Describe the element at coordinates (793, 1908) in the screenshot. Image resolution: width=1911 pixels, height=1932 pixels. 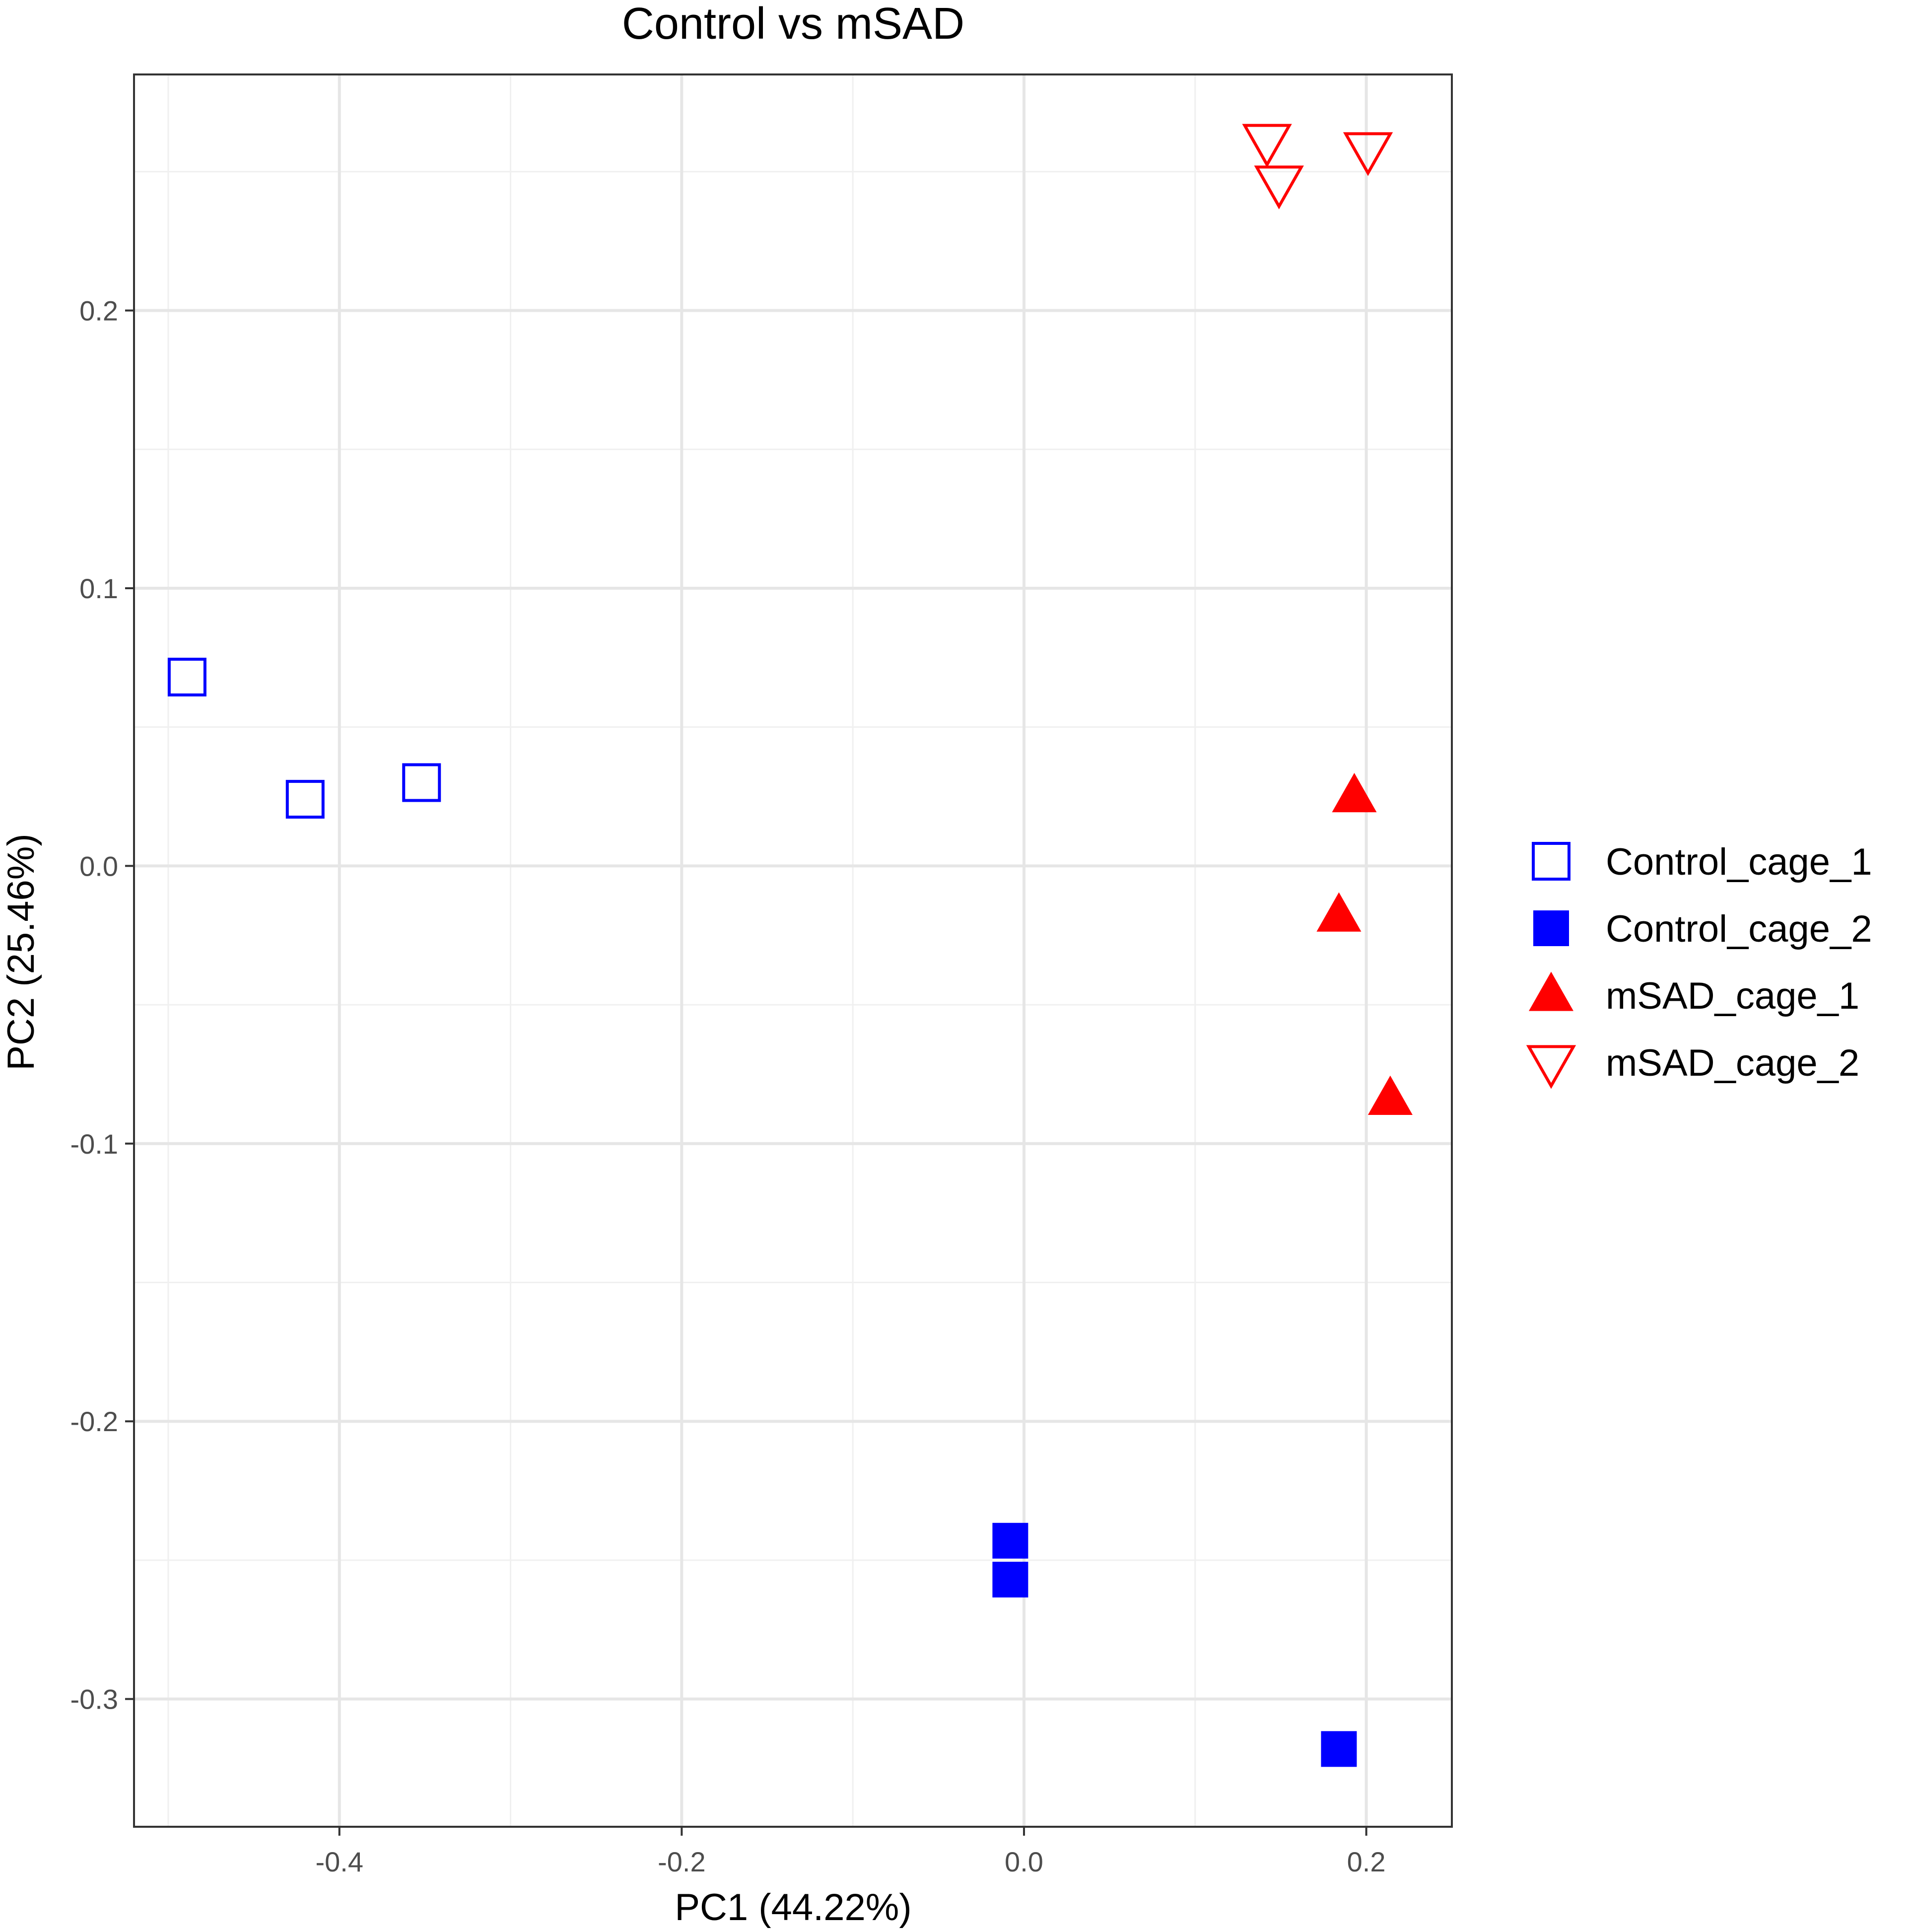
I see `x-axis-title: PC1 (44.22%)` at that location.